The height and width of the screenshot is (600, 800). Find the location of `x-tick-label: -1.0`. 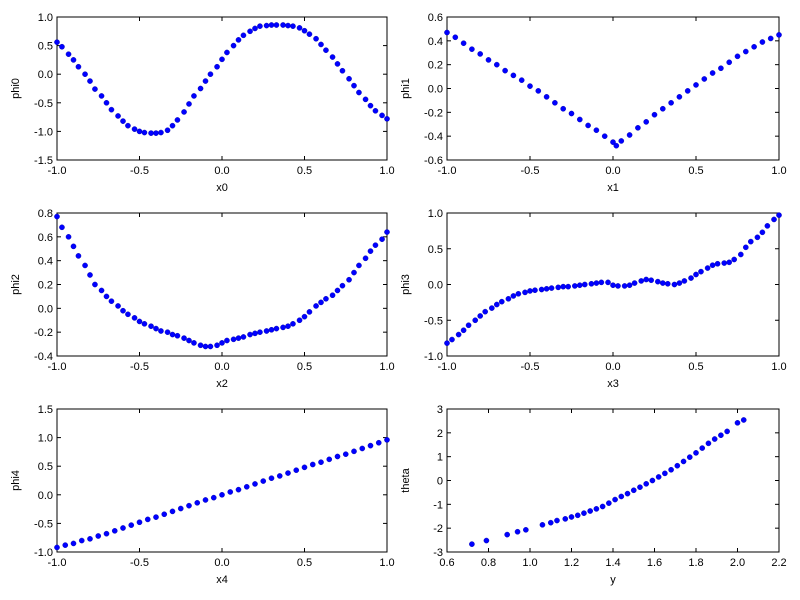

x-tick-label: -1.0 is located at coordinates (57, 563).